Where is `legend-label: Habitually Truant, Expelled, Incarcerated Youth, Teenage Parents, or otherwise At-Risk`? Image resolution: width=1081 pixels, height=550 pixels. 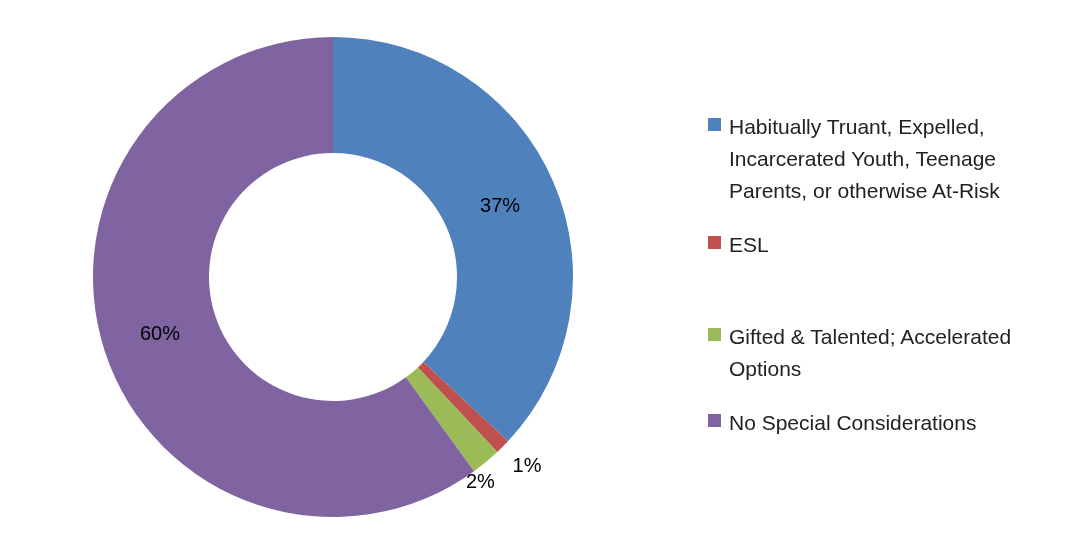
legend-label: Habitually Truant, Expelled, Incarcerated Youth, Teenage Parents, or otherwise At-Risk is located at coordinates (865, 159).